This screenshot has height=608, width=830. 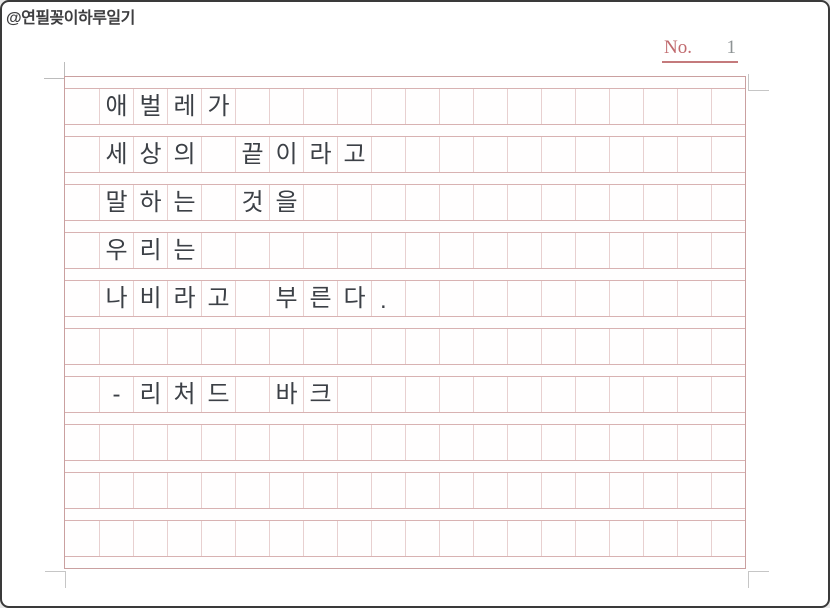 What do you see at coordinates (116, 106) in the screenshot?
I see `grid-cell: 애` at bounding box center [116, 106].